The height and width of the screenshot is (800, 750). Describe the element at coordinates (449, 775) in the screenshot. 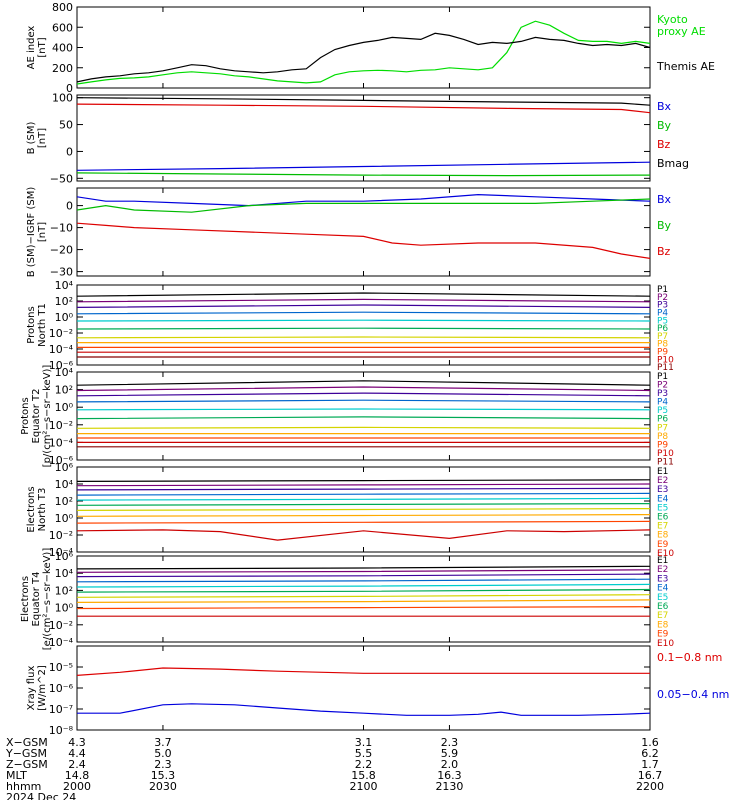

I see `footer-value: 16.3` at that location.